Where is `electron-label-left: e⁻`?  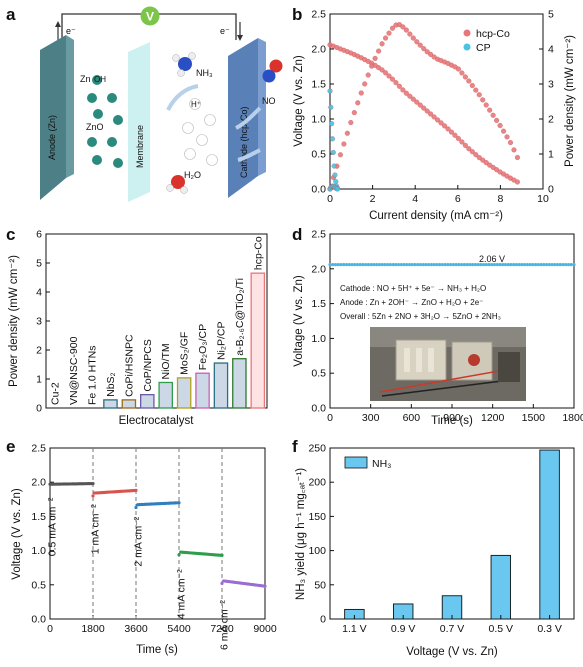 electron-label-left: e⁻ is located at coordinates (71, 31).